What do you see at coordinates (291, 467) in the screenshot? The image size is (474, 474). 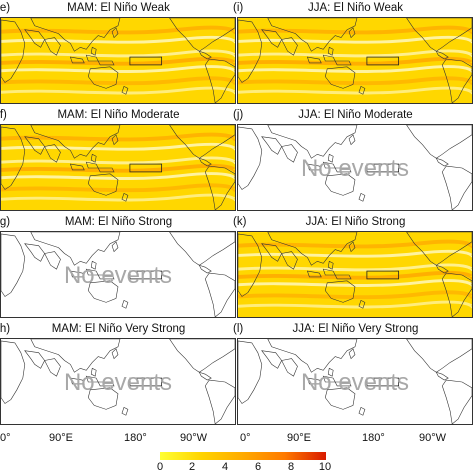 I see `colorbar-tick-8: 8` at bounding box center [291, 467].